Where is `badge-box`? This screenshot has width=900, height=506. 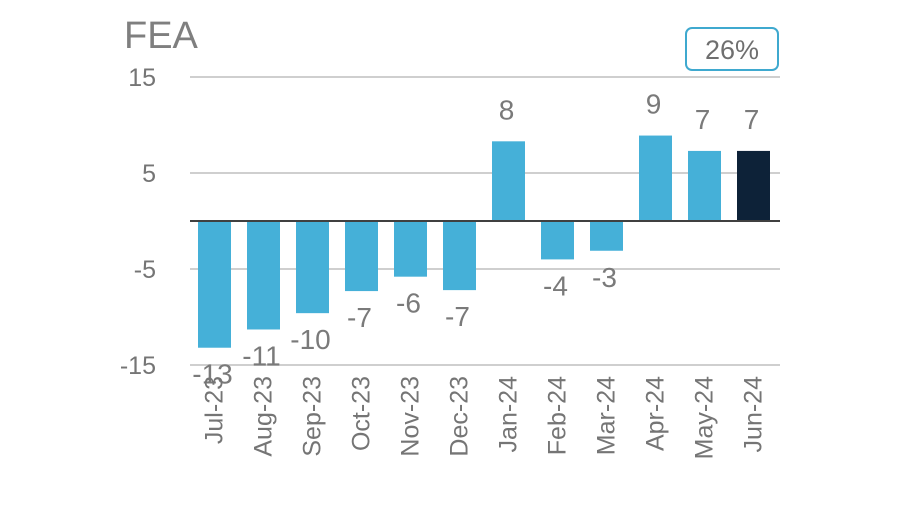
badge-box is located at coordinates (732, 49).